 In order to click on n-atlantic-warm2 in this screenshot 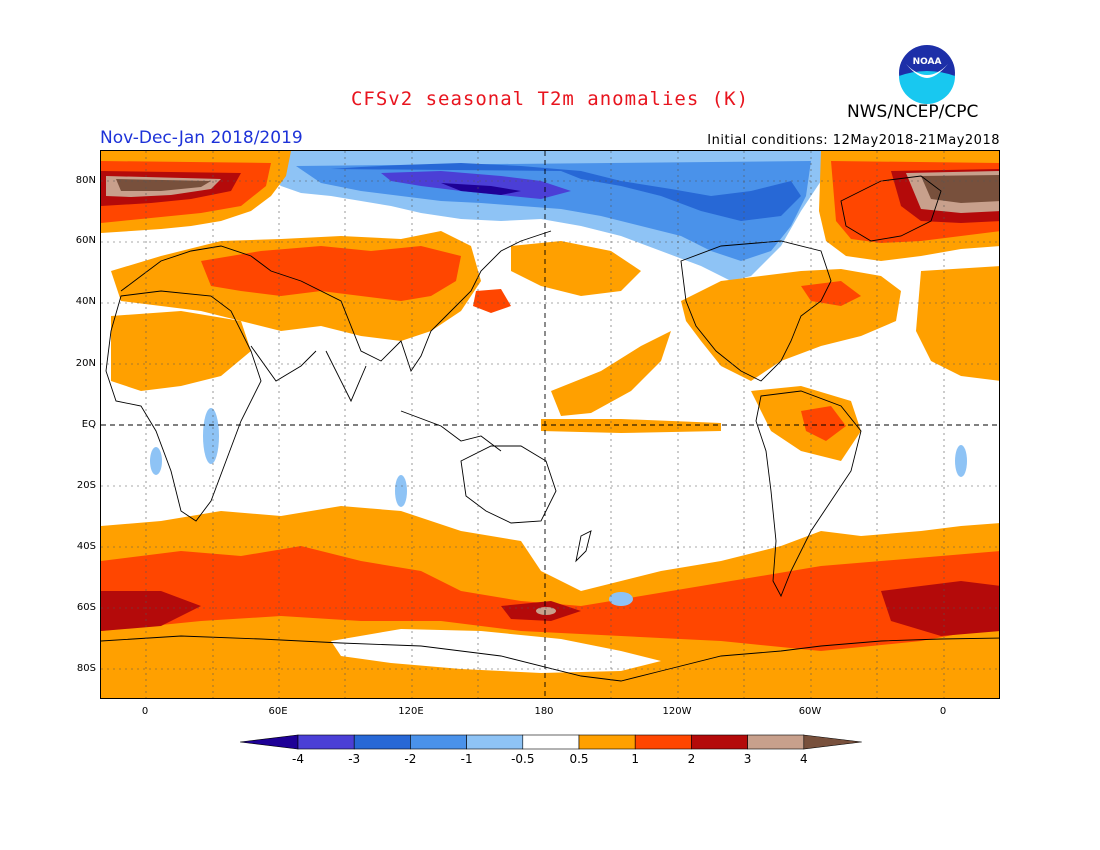, I will do `click(831, 293)`.